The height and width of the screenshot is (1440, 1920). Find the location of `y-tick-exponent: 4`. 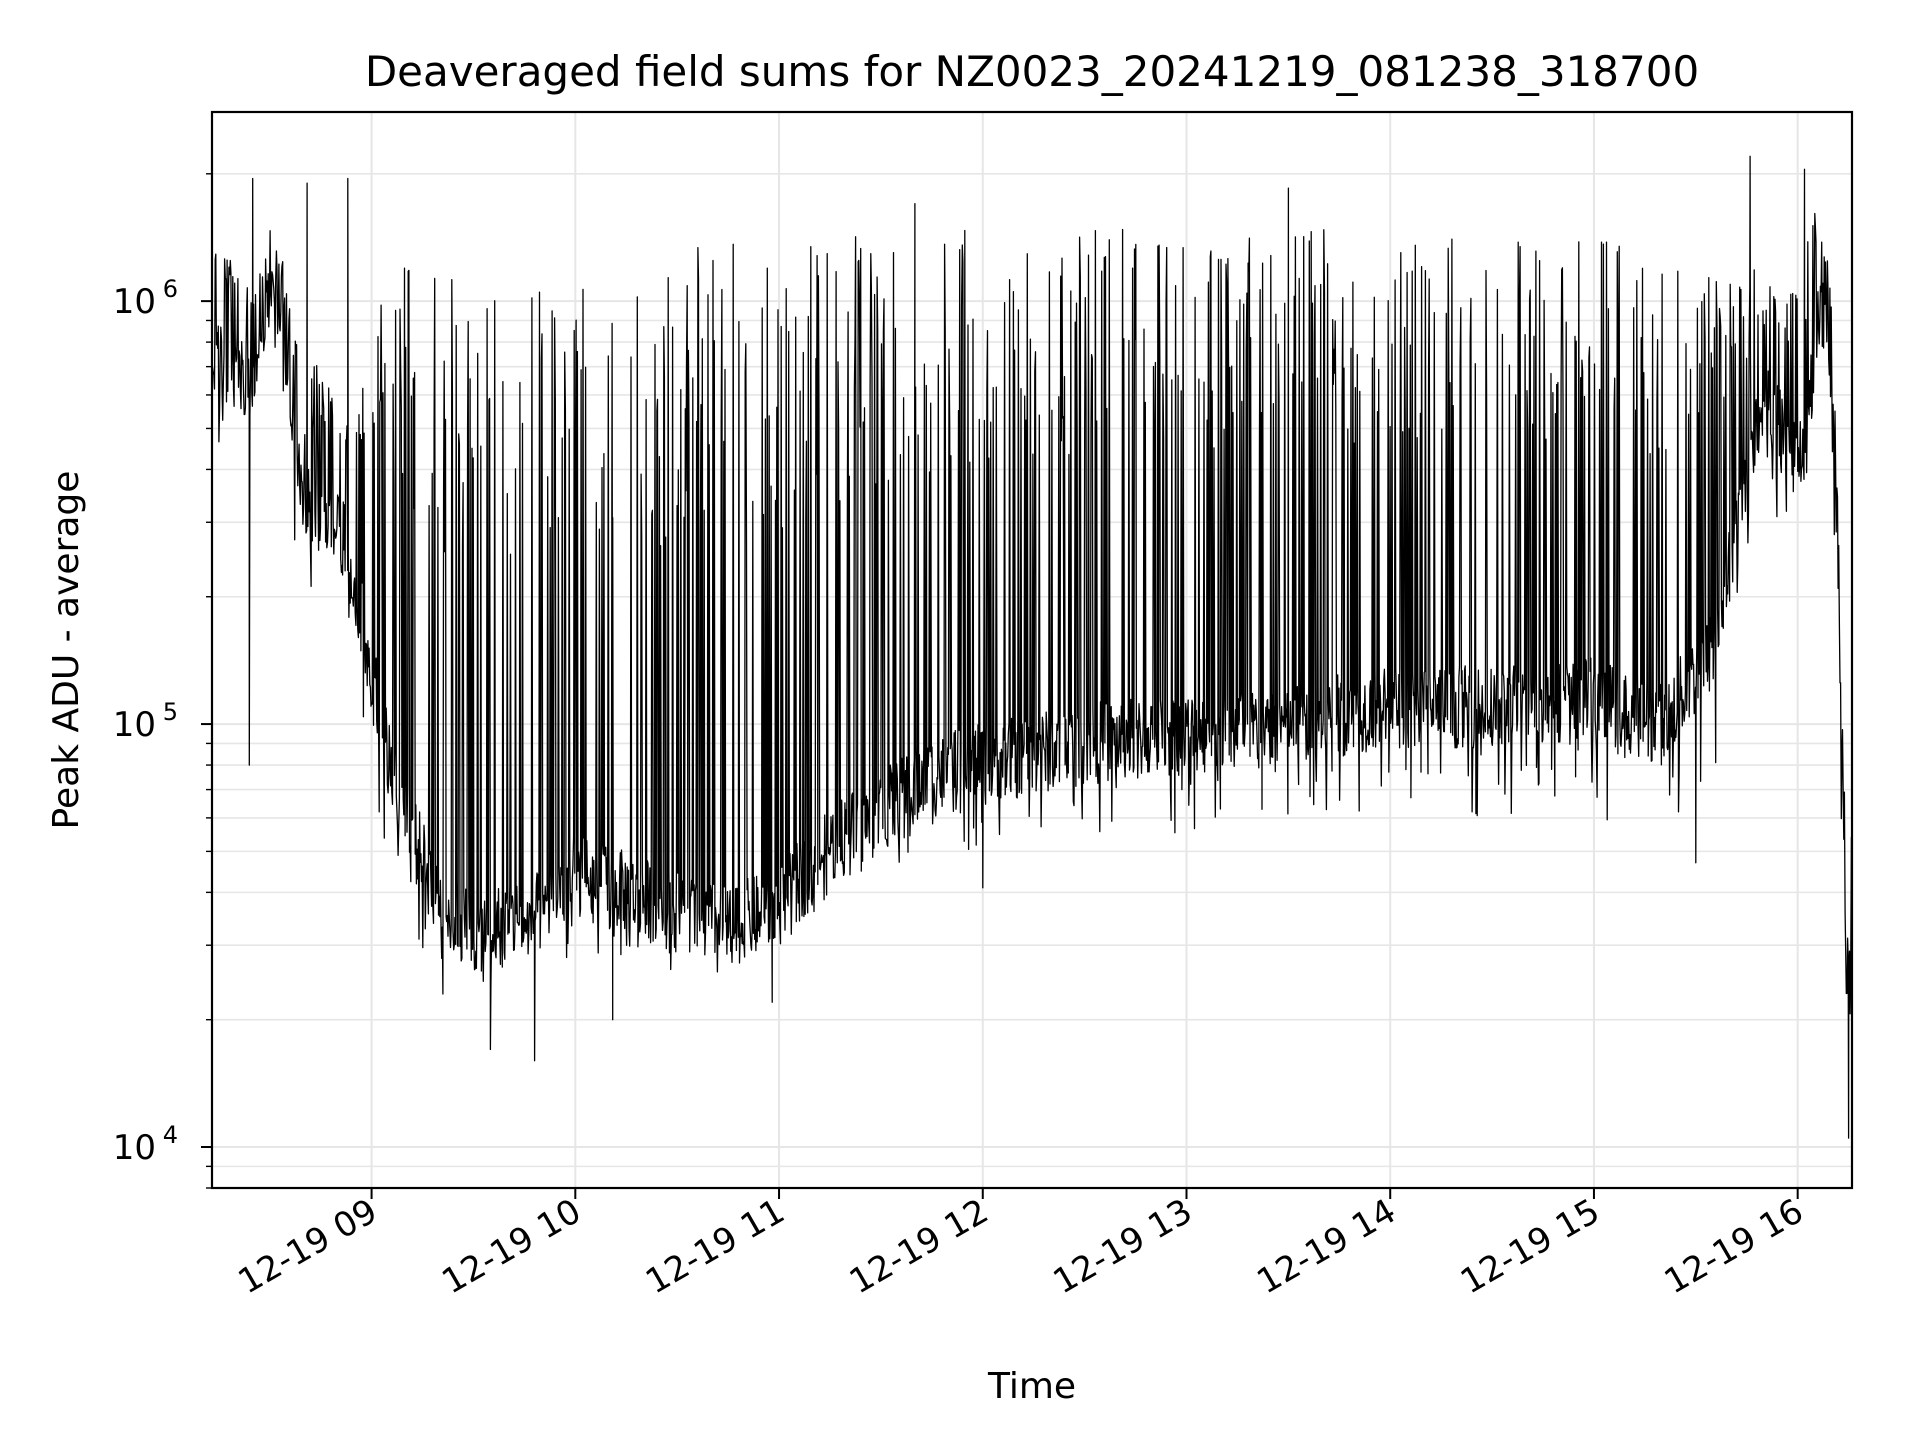

y-tick-exponent: 4 is located at coordinates (170, 1135).